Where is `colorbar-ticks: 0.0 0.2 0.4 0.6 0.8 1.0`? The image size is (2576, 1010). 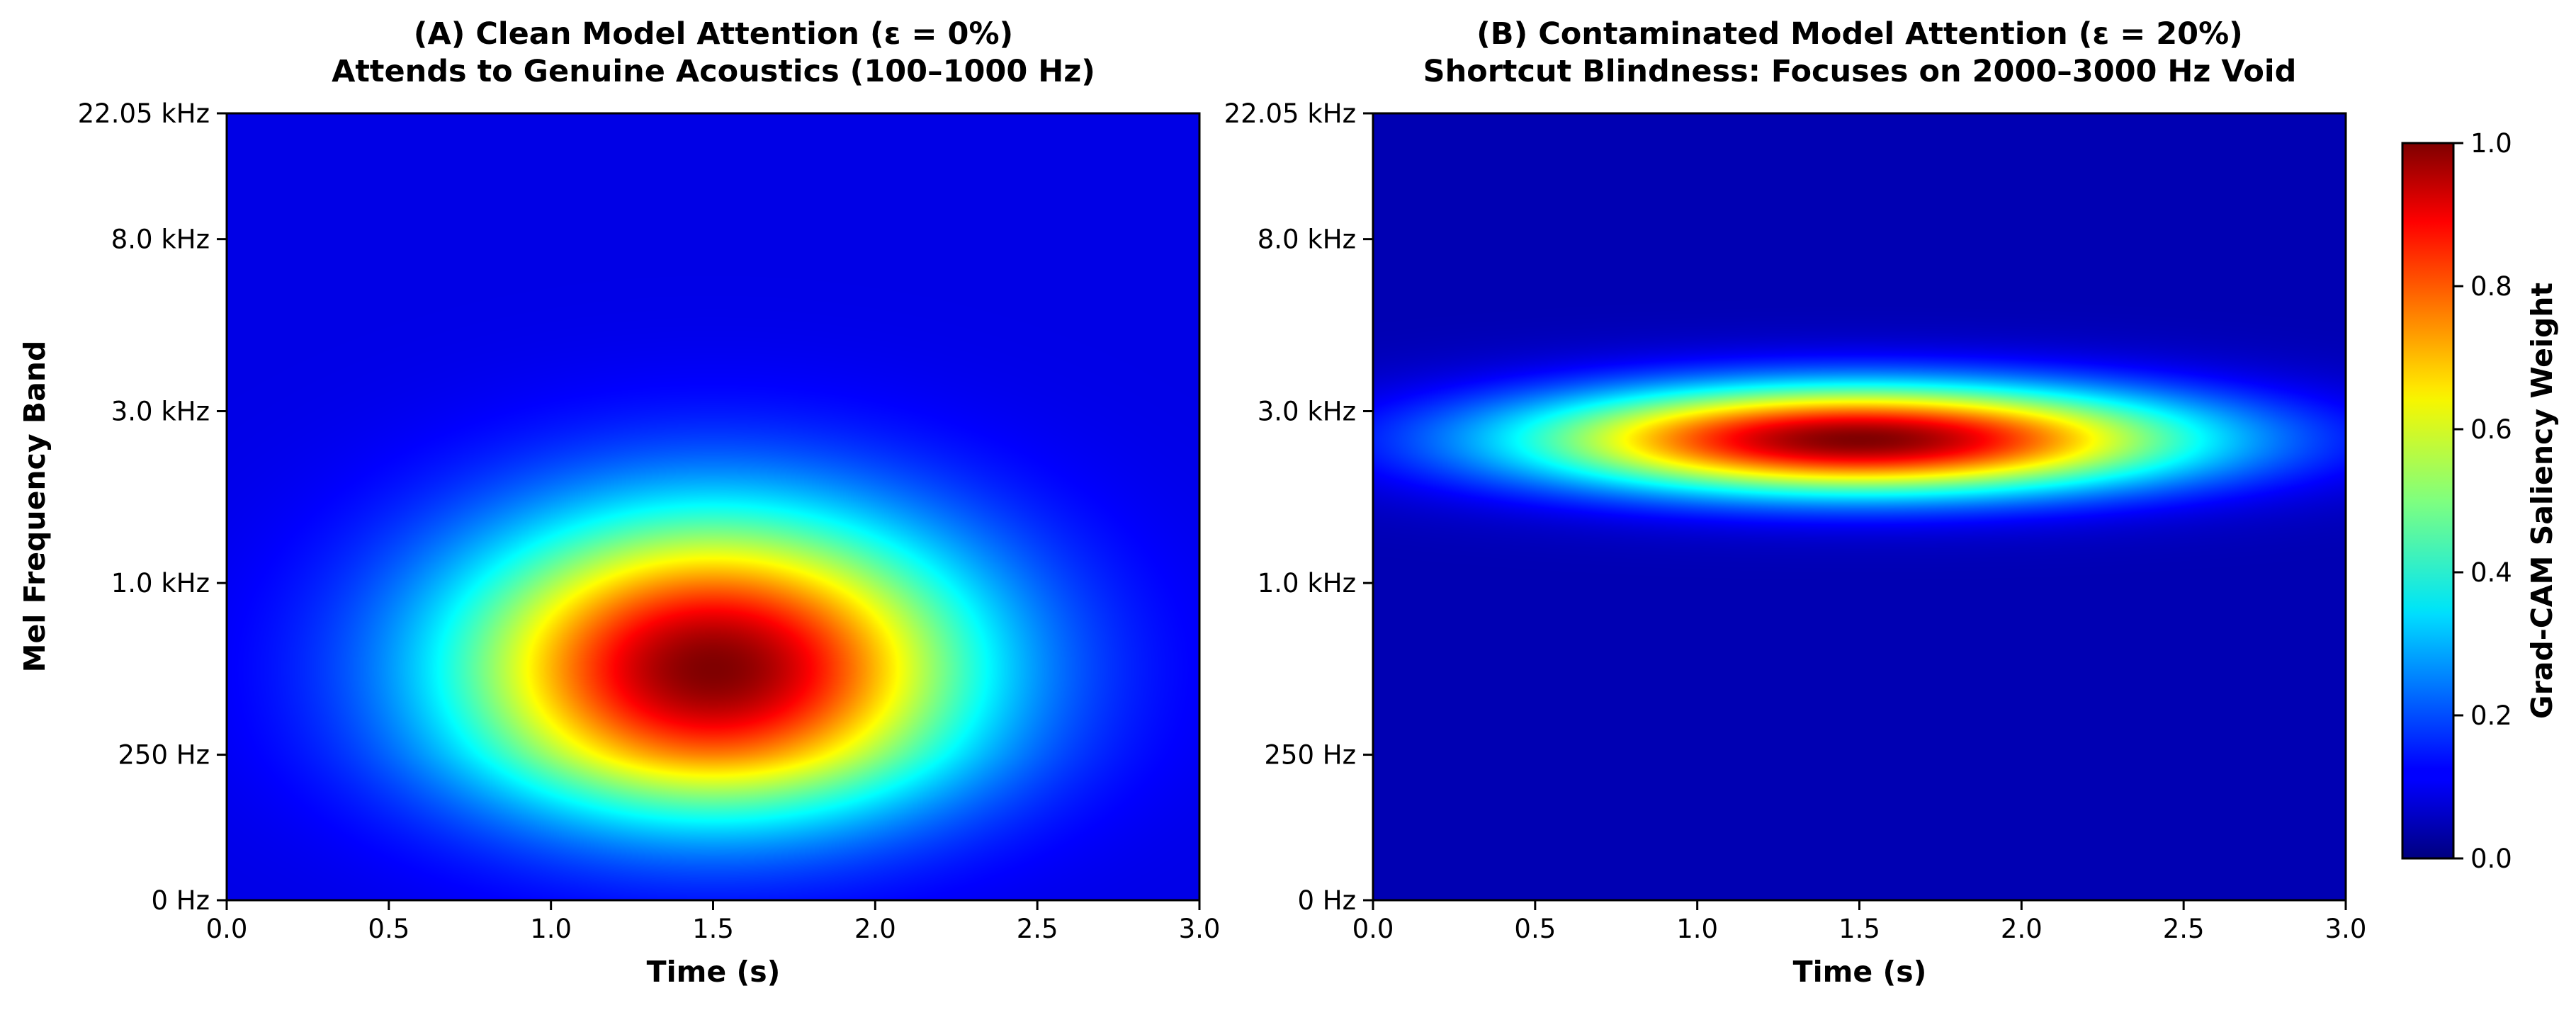
colorbar-ticks: 0.0 0.2 0.4 0.6 0.8 1.0 is located at coordinates (2482, 501).